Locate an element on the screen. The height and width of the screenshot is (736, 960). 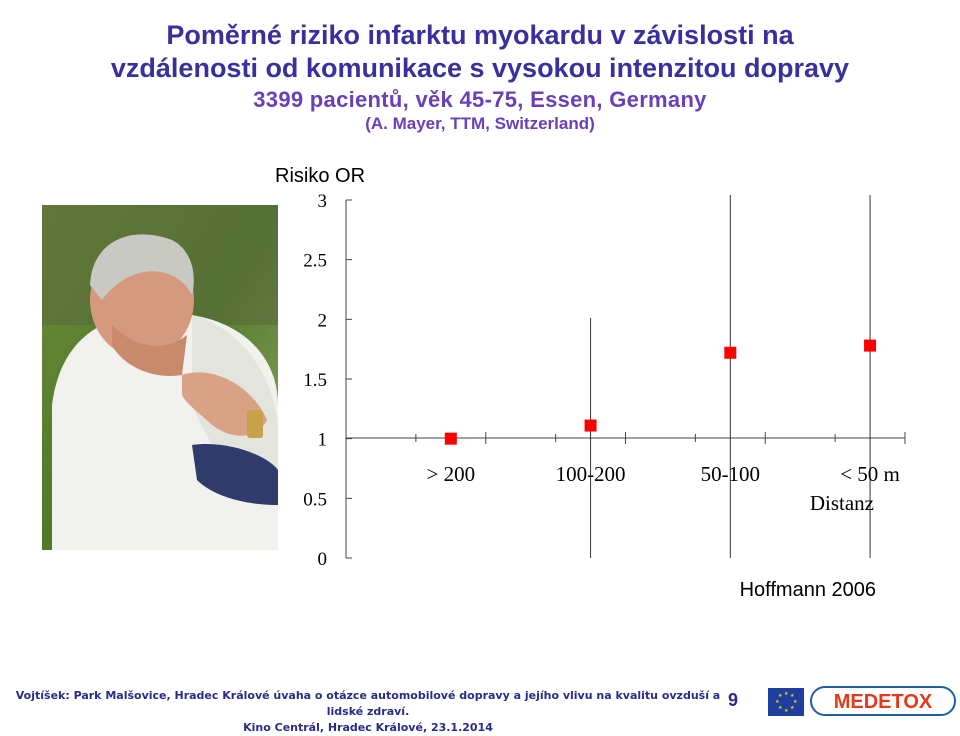
source-annotation: Hoffmann 2006 is located at coordinates (808, 590).